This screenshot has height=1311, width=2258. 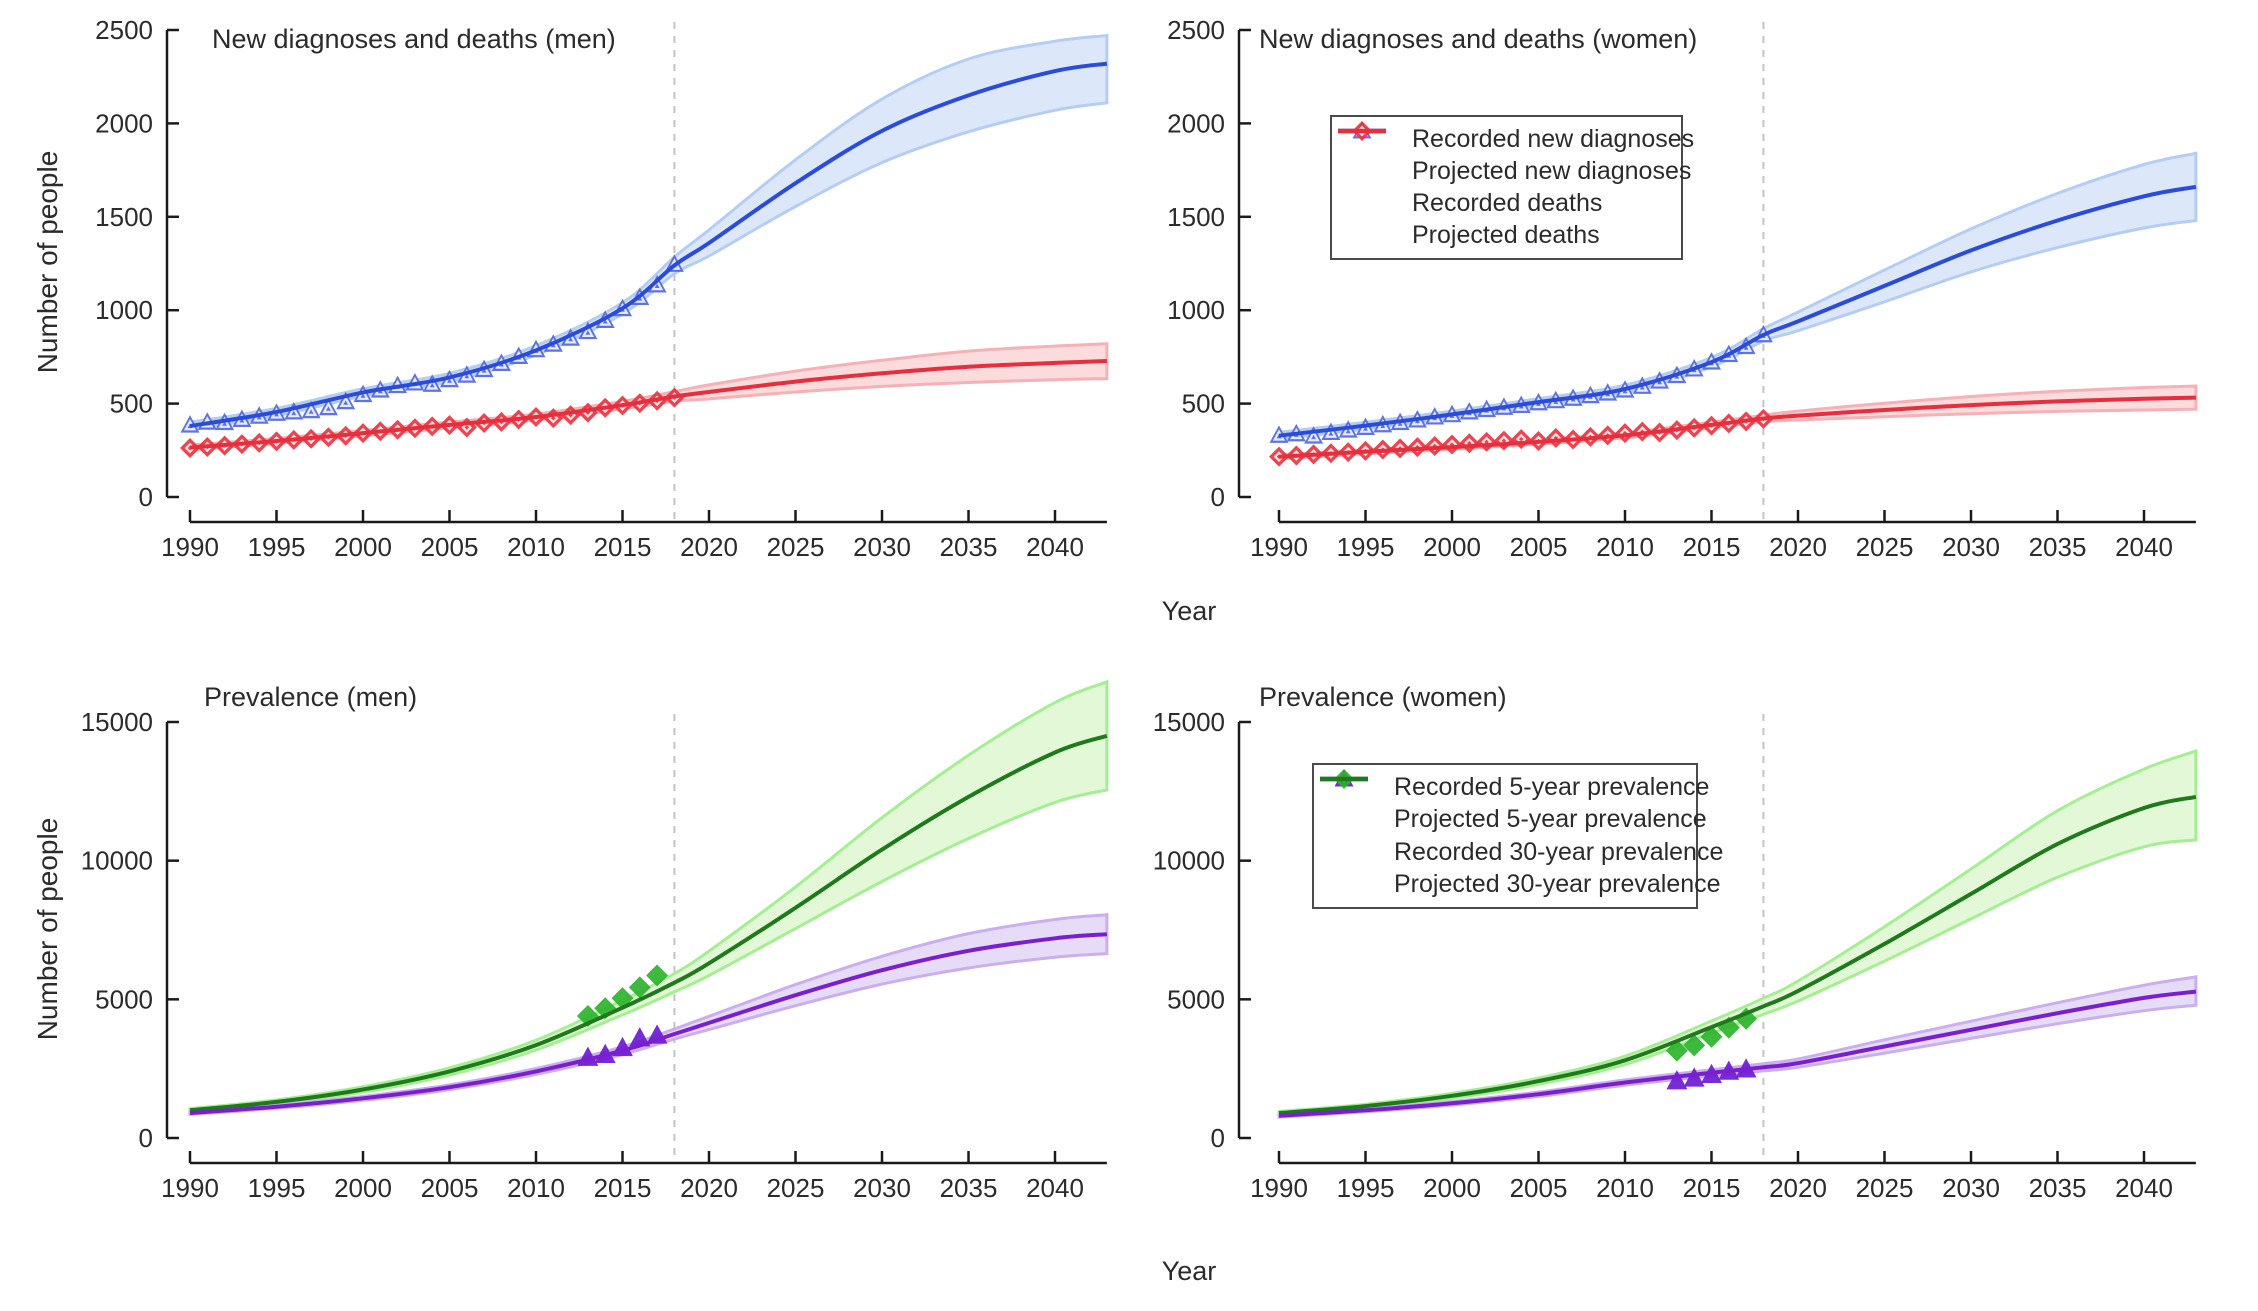 I want to click on y-axis: 0 500 1000 1500 2000 2500, so click(x=137, y=263).